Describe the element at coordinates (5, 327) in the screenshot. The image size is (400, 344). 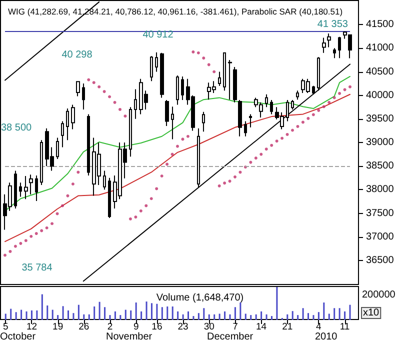
I see `x-tick-label: 5` at that location.